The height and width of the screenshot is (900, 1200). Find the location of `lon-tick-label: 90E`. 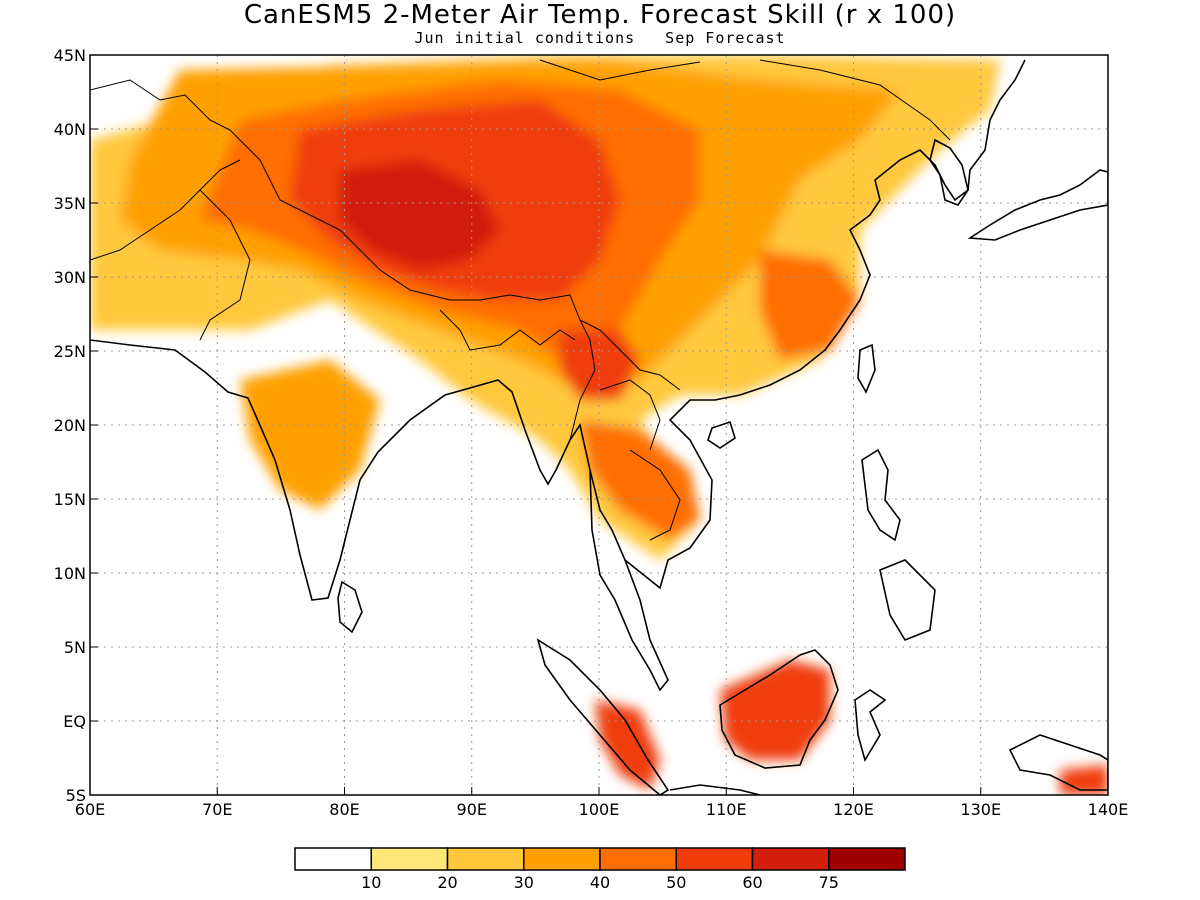

lon-tick-label: 90E is located at coordinates (472, 809).